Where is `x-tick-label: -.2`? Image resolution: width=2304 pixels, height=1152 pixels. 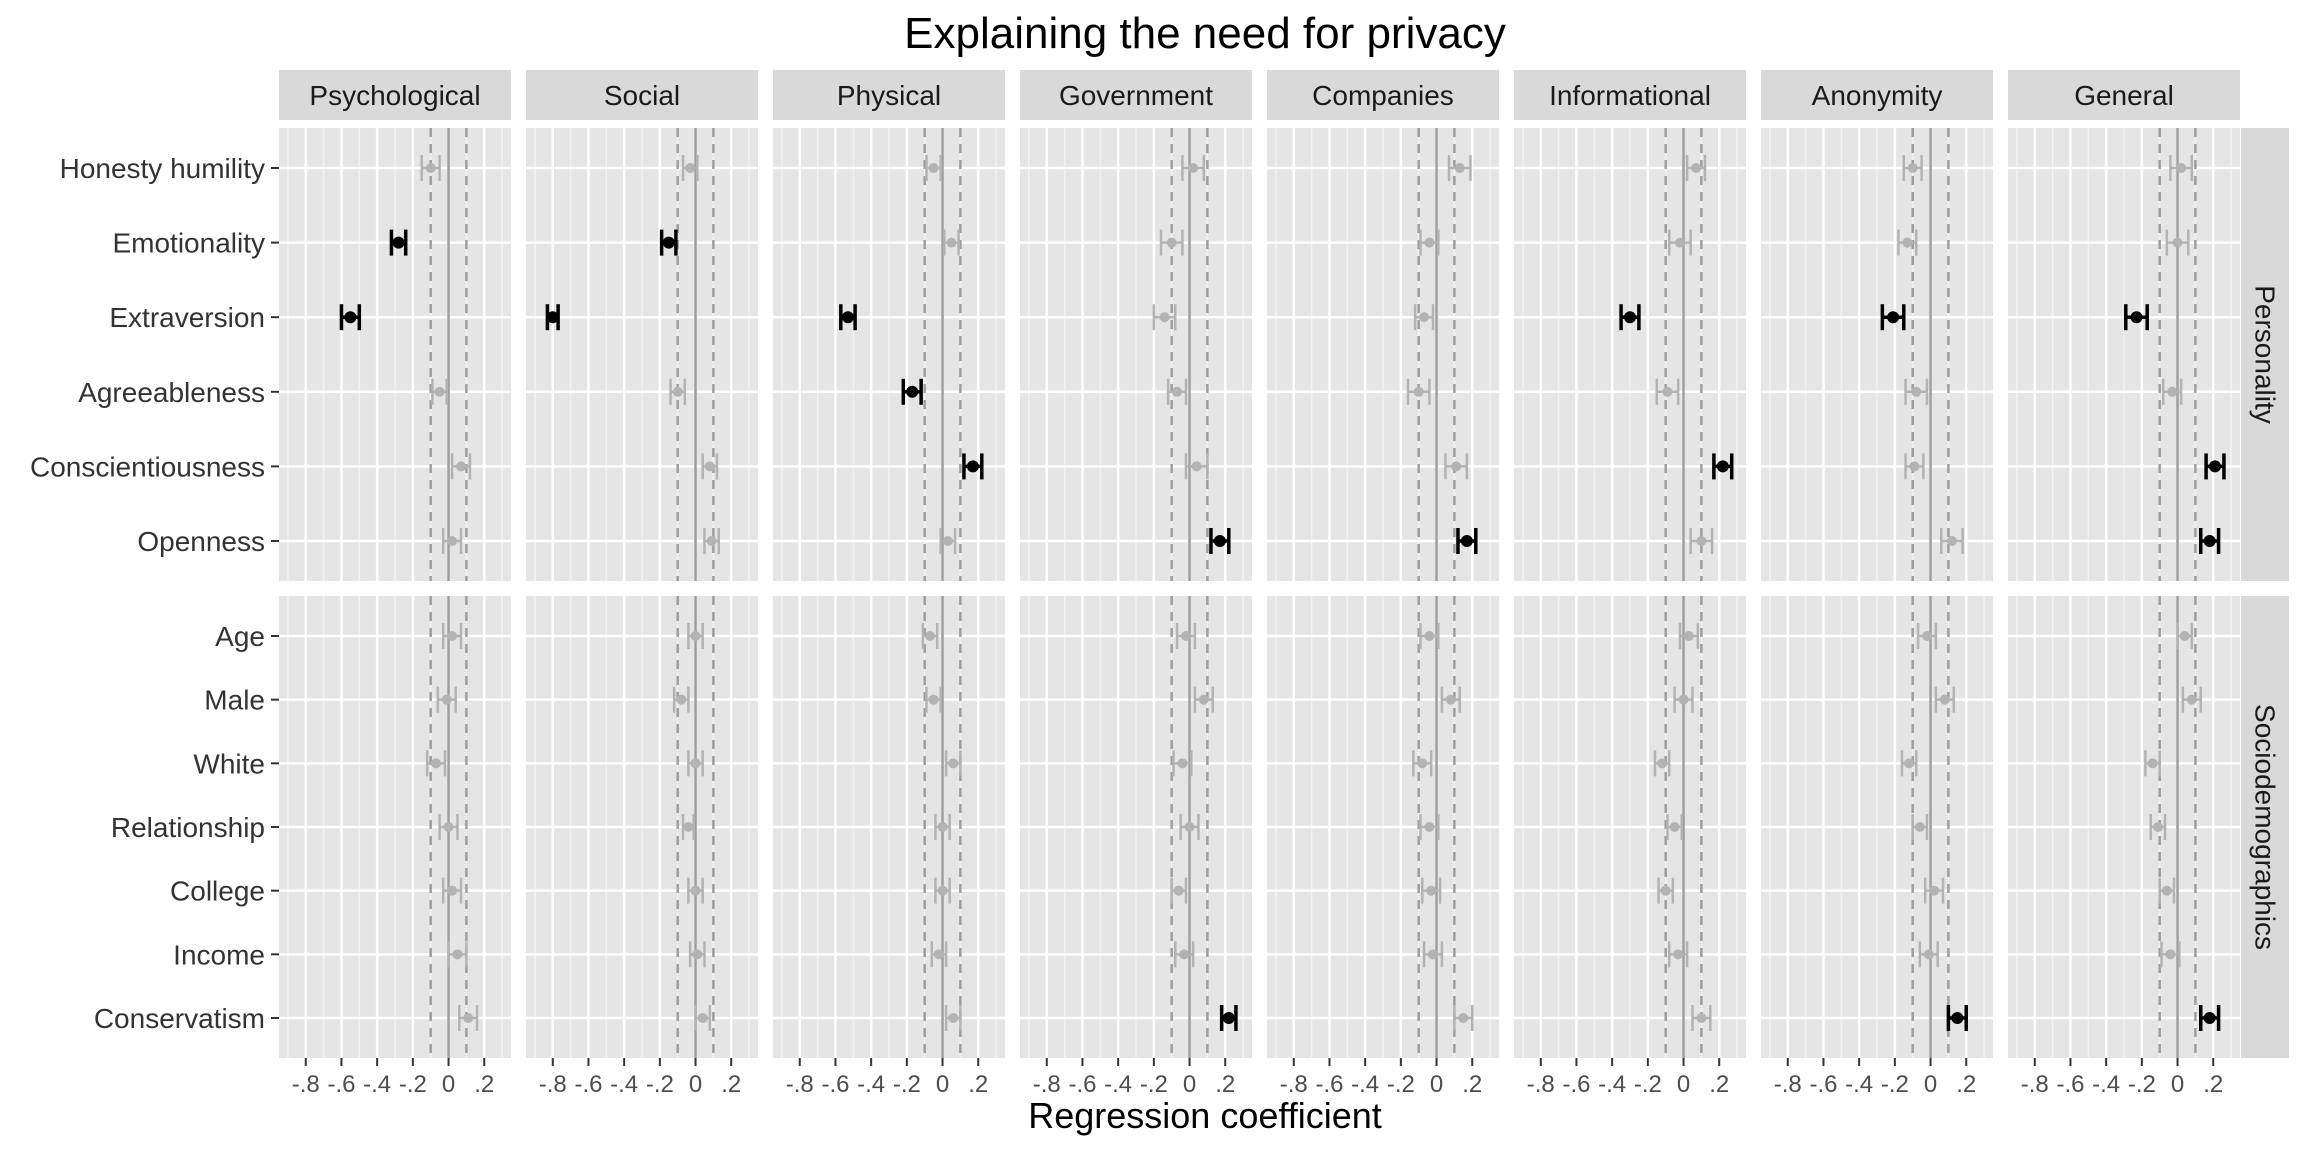 x-tick-label: -.2 is located at coordinates (1154, 1084).